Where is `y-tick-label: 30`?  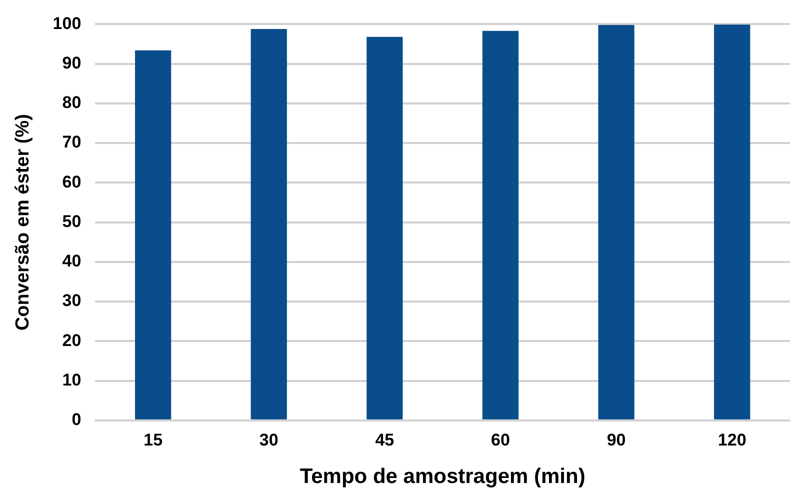
y-tick-label: 30 is located at coordinates (72, 300).